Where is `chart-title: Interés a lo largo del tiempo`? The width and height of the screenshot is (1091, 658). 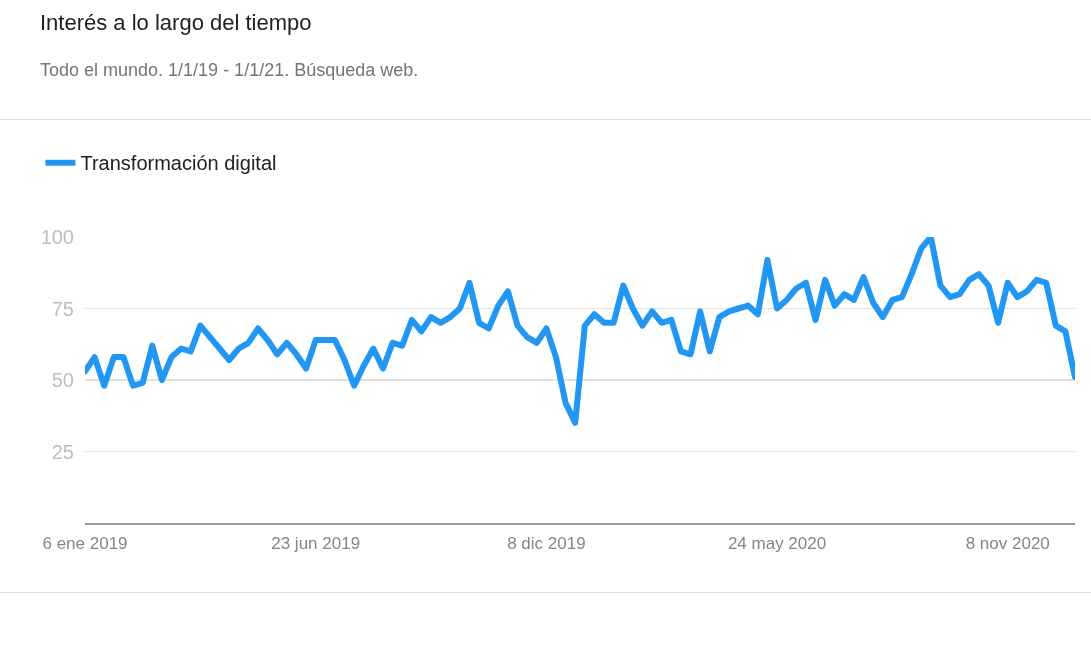 chart-title: Interés a lo largo del tiempo is located at coordinates (176, 23).